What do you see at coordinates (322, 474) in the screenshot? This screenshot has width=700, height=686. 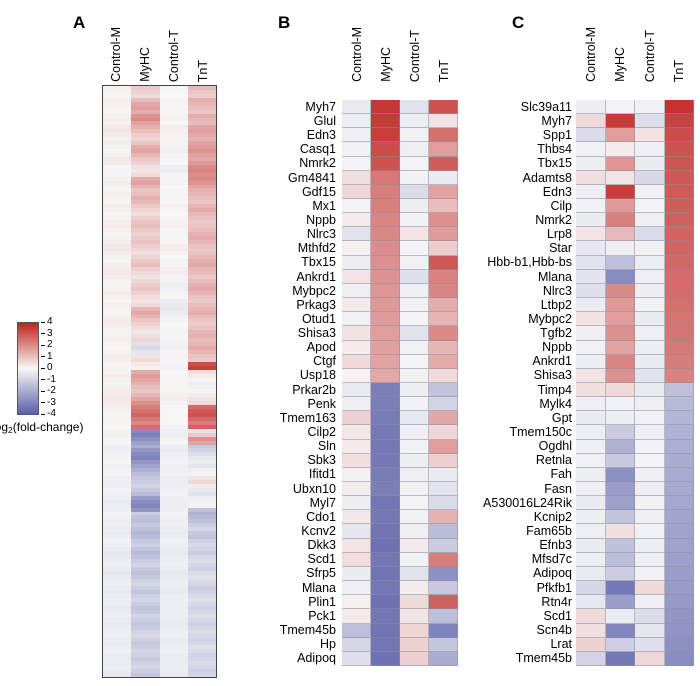 I see `row-label-ifitd1: Ifitd1` at bounding box center [322, 474].